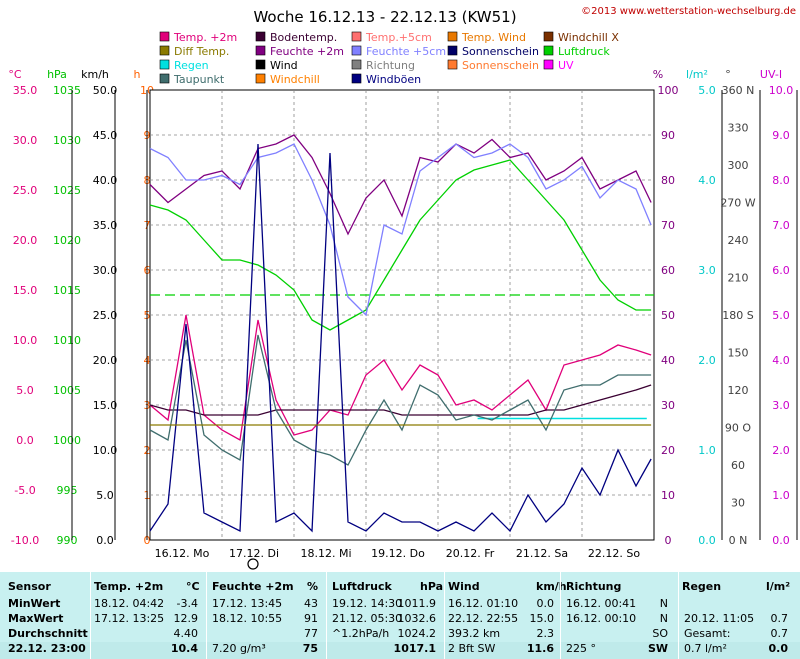  What do you see at coordinates (738, 503) in the screenshot?
I see `axis-tick-label: 30` at bounding box center [738, 503].